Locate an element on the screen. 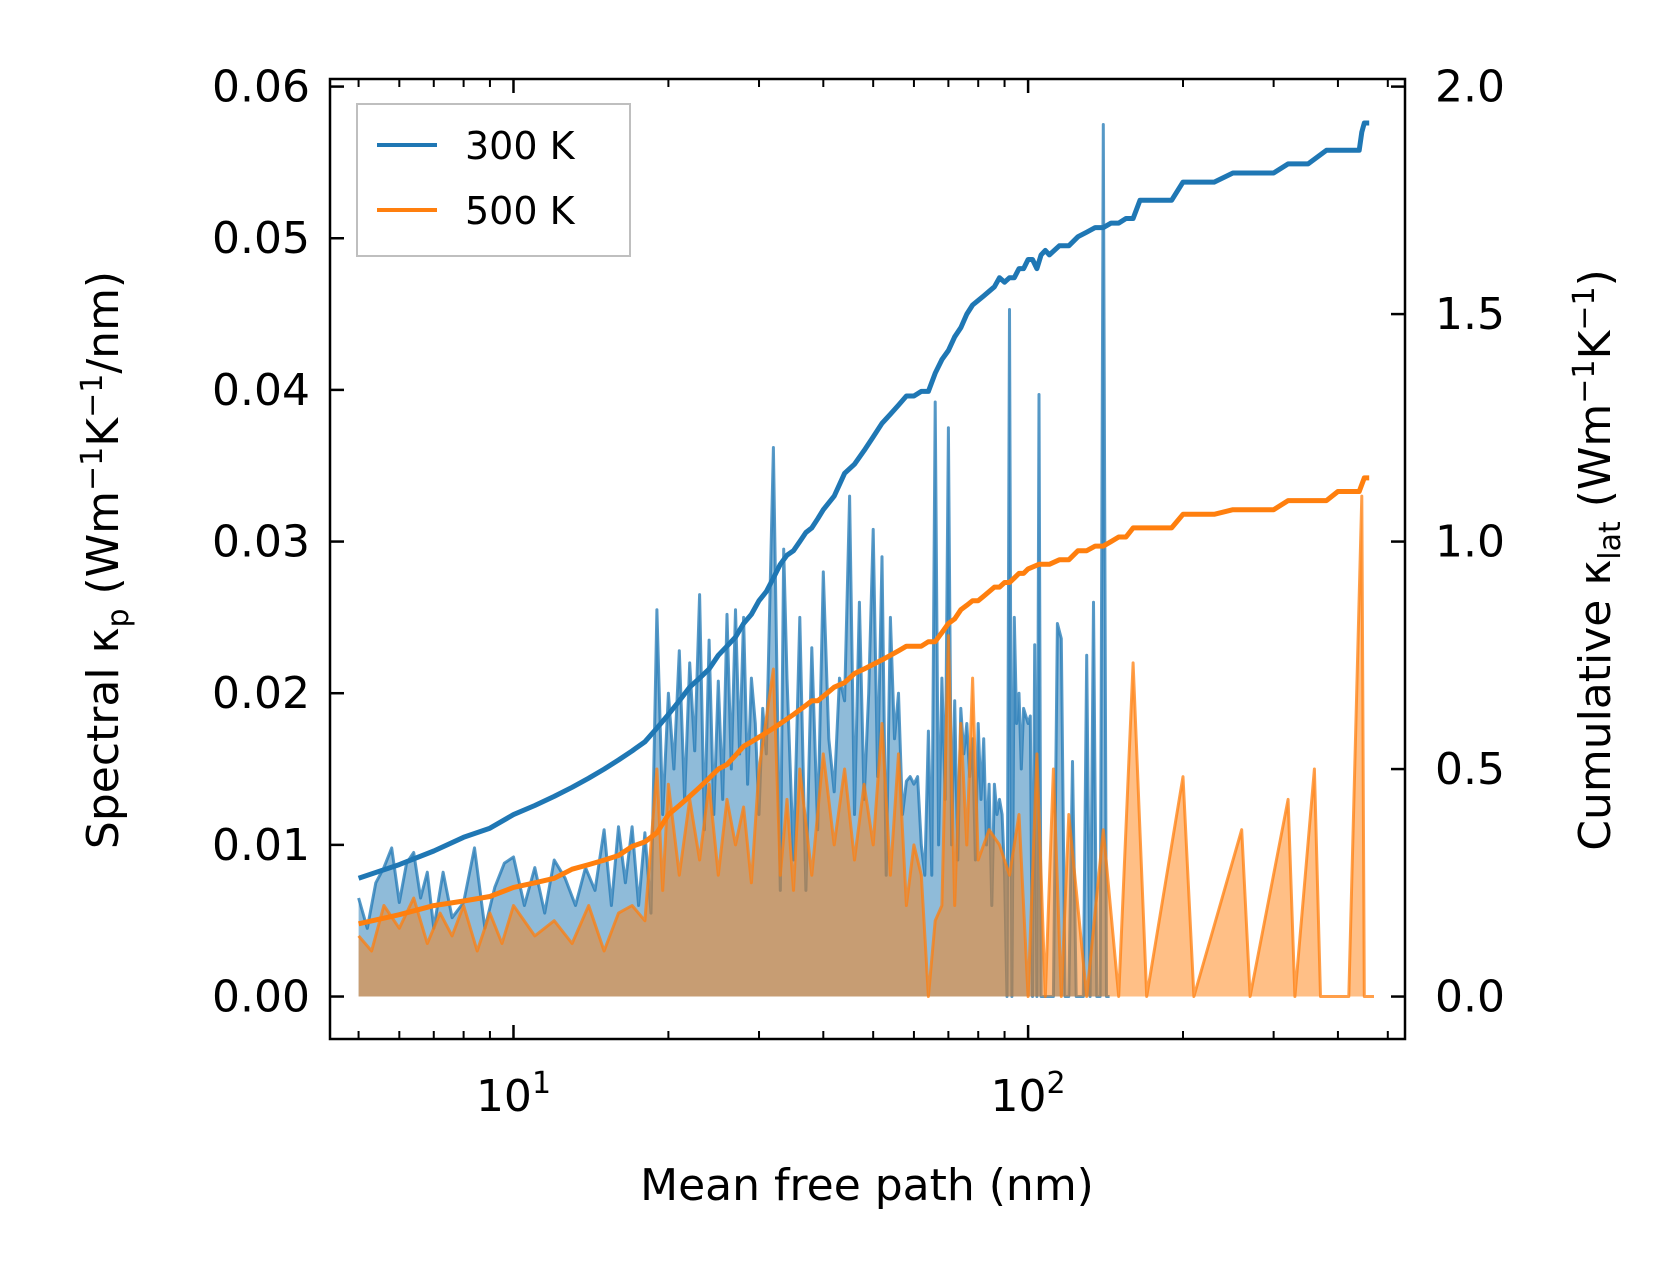 Image resolution: width=1679 pixels, height=1272 pixels. left-y-title-main: Spectral κ is located at coordinates (103, 739).